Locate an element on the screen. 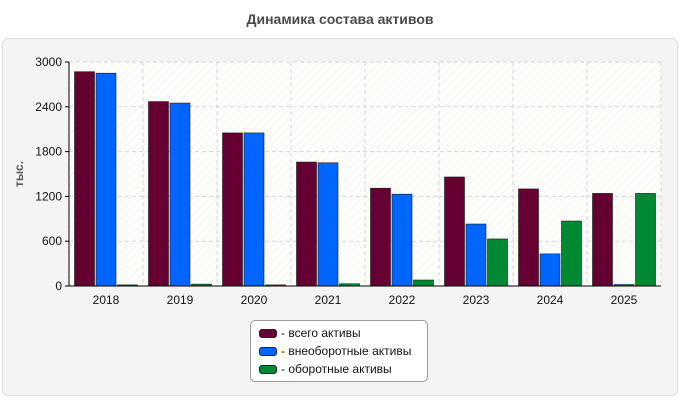  x-tick-label: 2019 is located at coordinates (180, 300).